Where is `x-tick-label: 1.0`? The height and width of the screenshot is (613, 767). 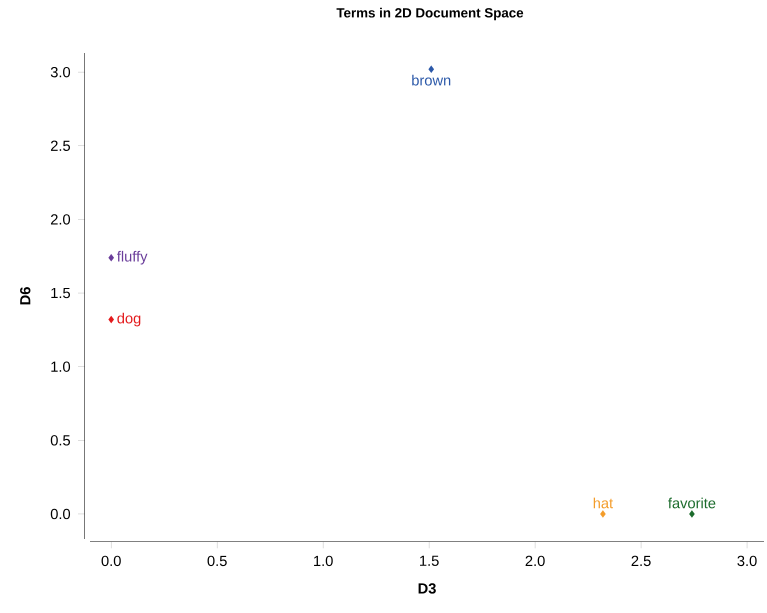
x-tick-label: 1.0 is located at coordinates (323, 561).